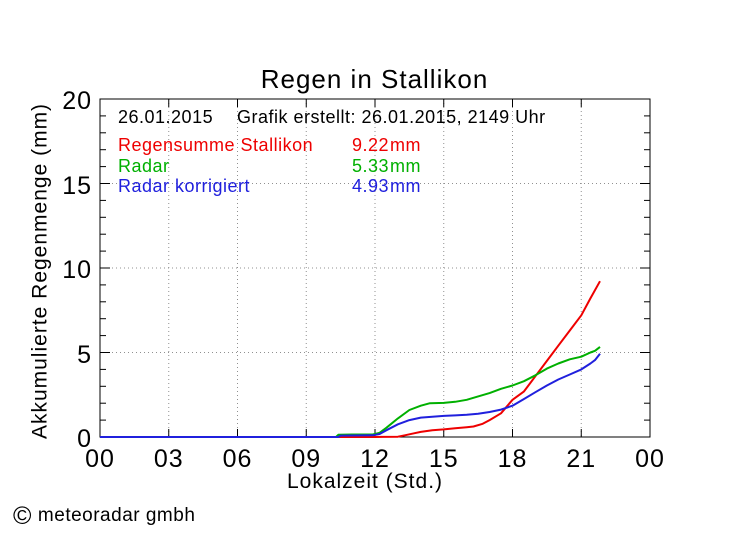 This screenshot has width=749, height=539. What do you see at coordinates (371, 186) in the screenshot?
I see `legend-value-radar-korrigiert: 4.93` at bounding box center [371, 186].